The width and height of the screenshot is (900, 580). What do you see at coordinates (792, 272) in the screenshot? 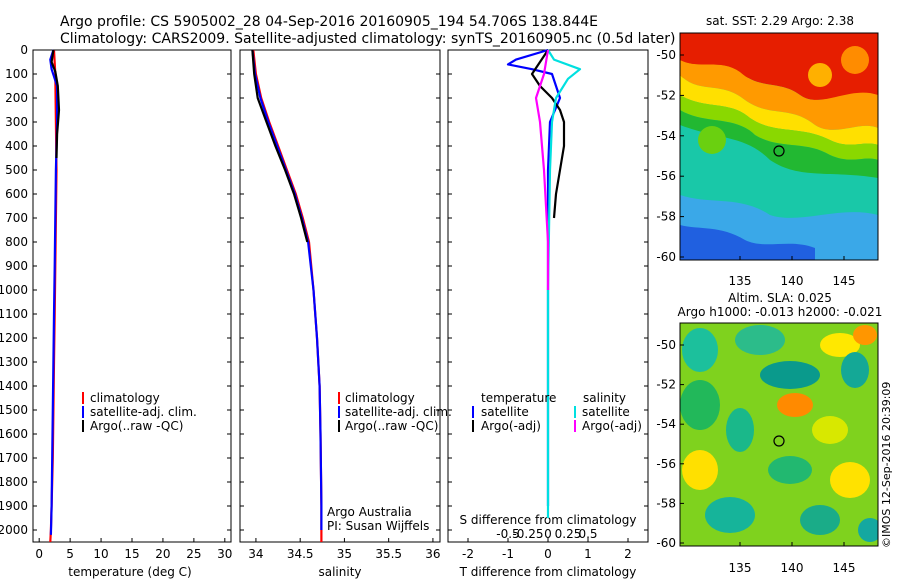
I see `sst-longitude-ticks: 135 140 145` at bounding box center [792, 272].